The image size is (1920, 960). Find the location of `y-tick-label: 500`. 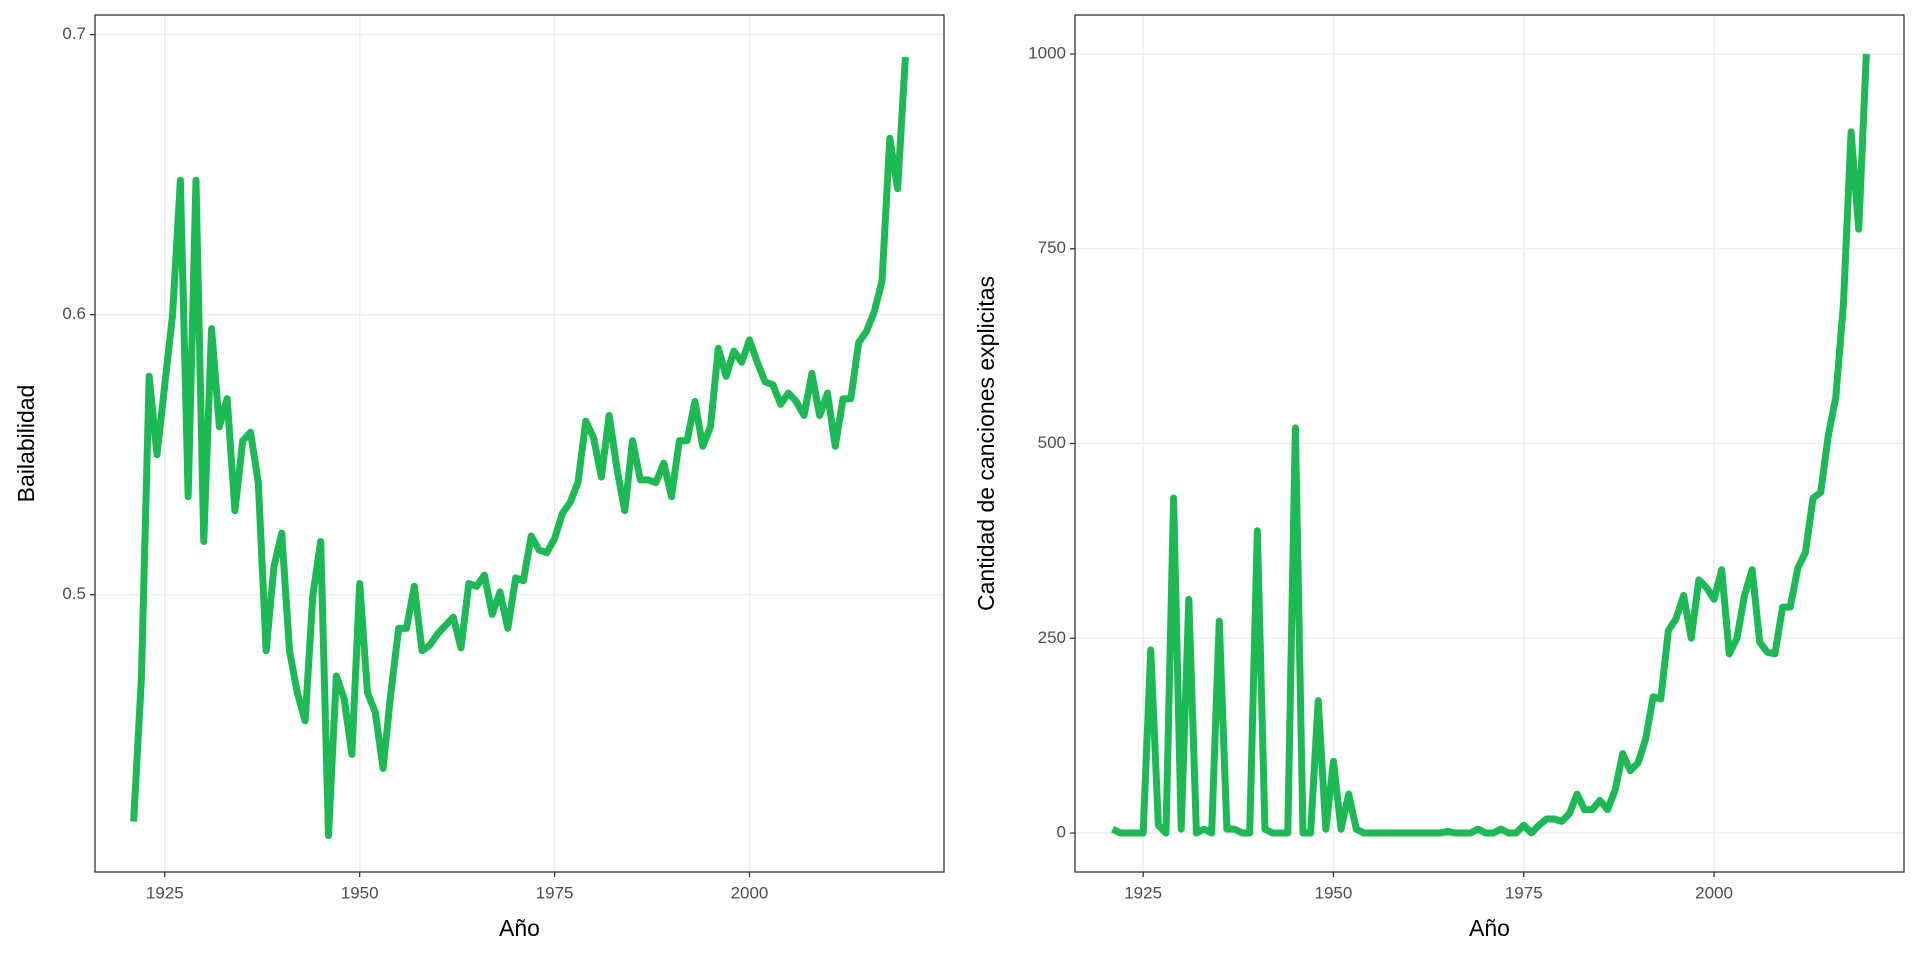

y-tick-label: 500 is located at coordinates (1052, 442).